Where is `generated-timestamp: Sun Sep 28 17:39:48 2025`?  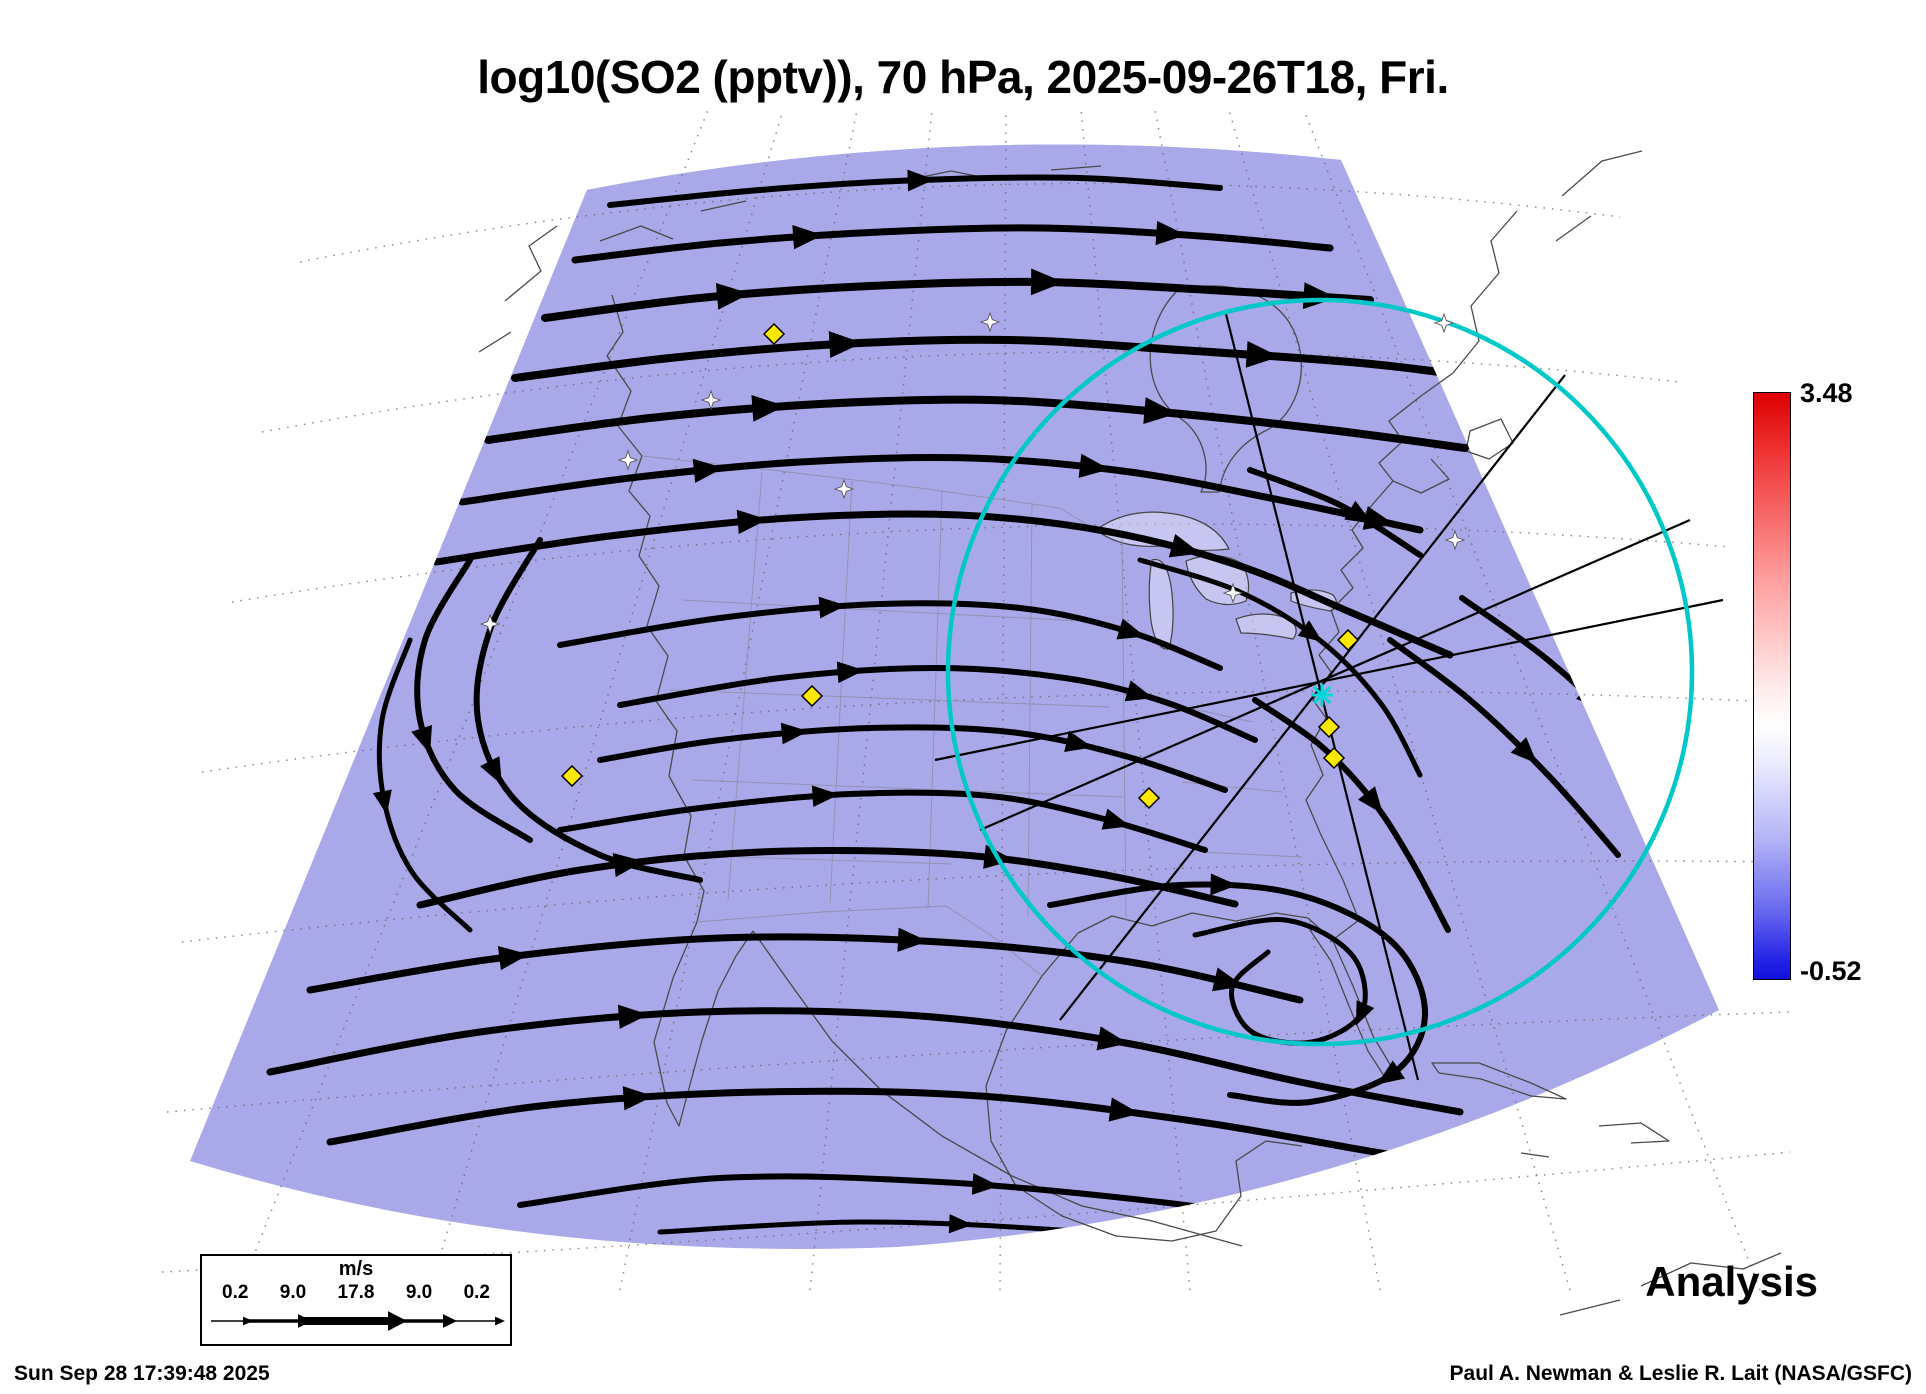
generated-timestamp: Sun Sep 28 17:39:48 2025 is located at coordinates (142, 1373).